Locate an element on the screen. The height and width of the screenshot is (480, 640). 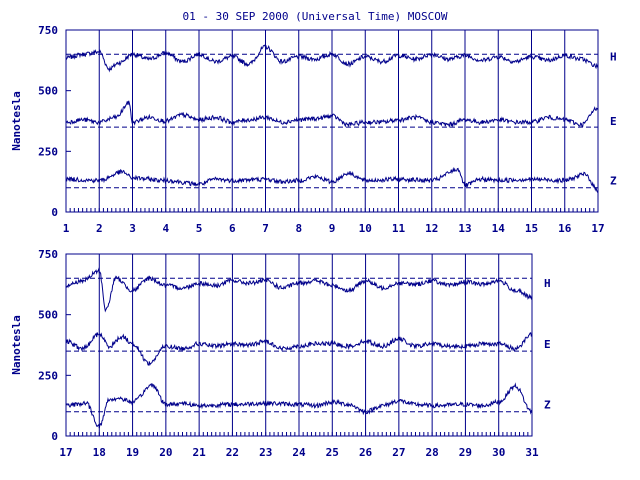
x-tick-label: 27 is located at coordinates (398, 452).